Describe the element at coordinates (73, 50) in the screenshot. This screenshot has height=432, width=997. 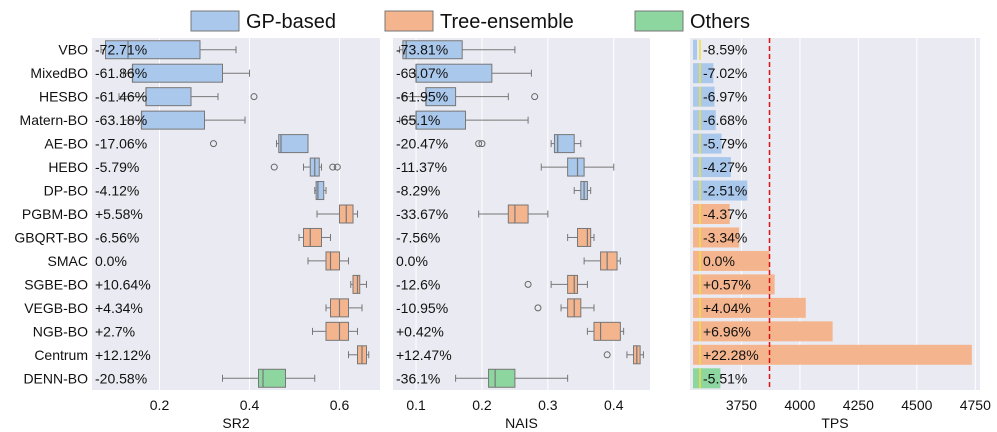
I see `method-label: VBO` at that location.